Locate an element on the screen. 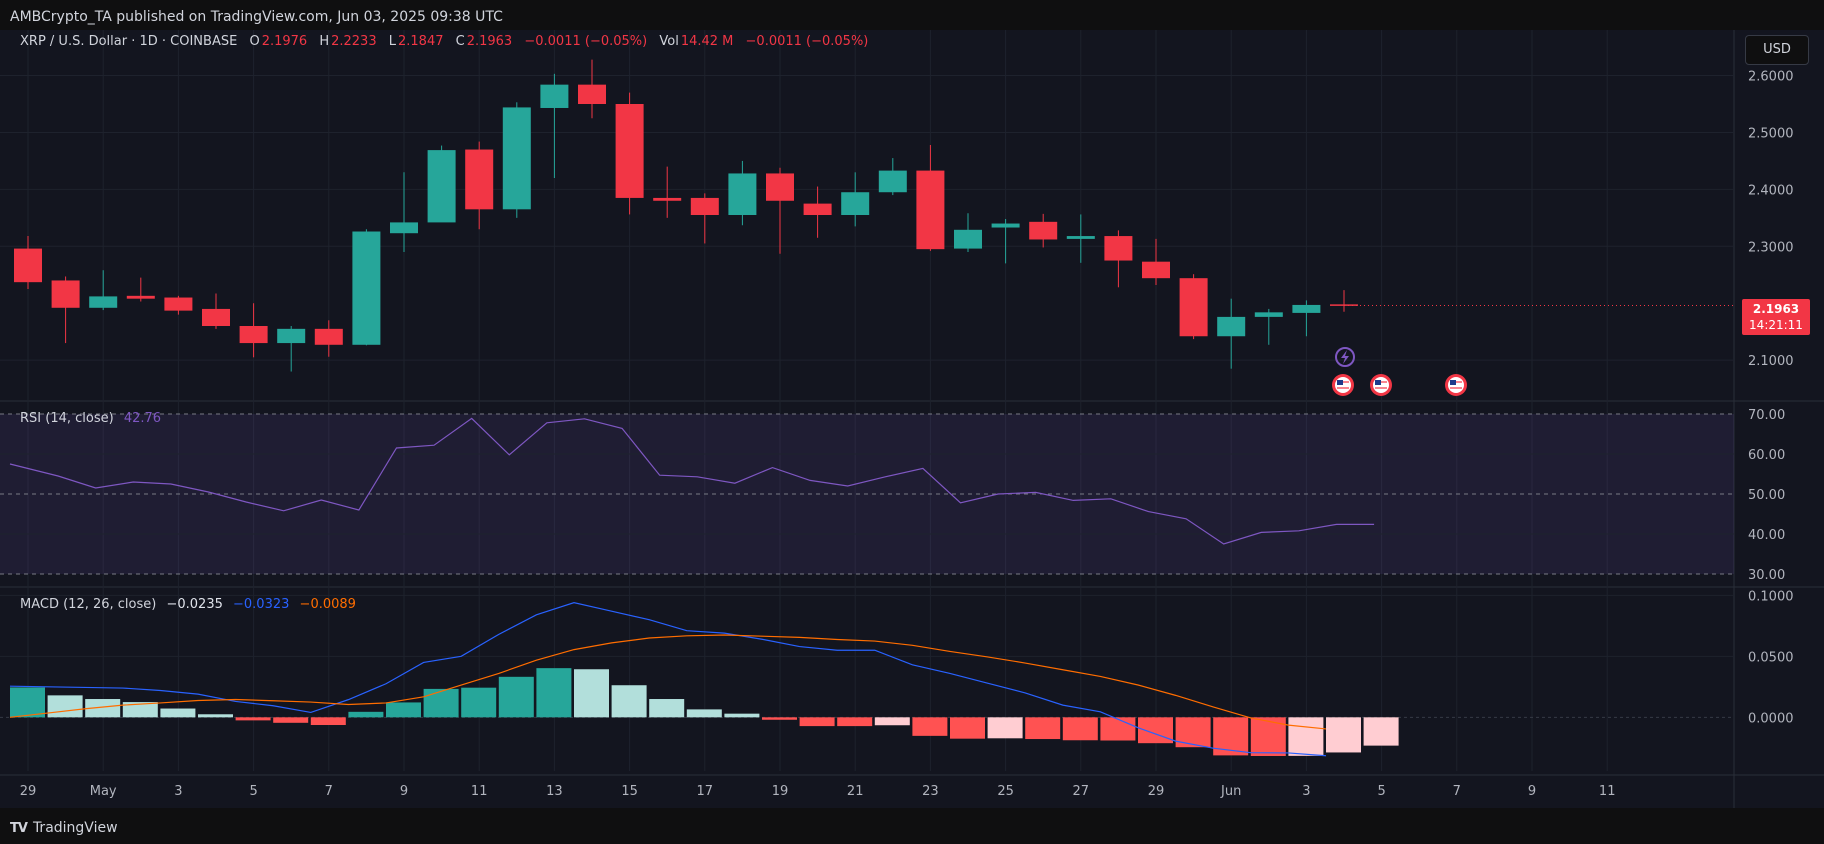 This screenshot has height=844, width=1824. rsi-tick-label: 70.00 is located at coordinates (1766, 415).